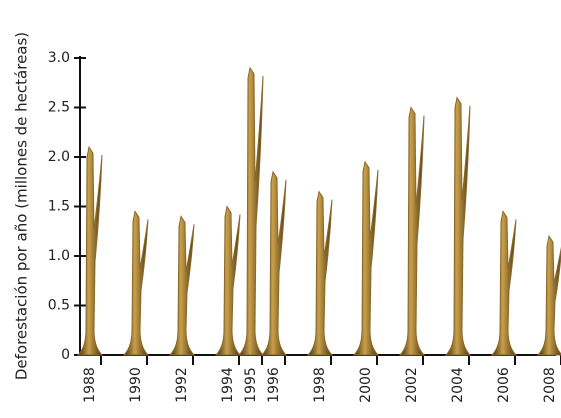  Describe the element at coordinates (274, 385) in the screenshot. I see `x-tick-label: 1996` at that location.